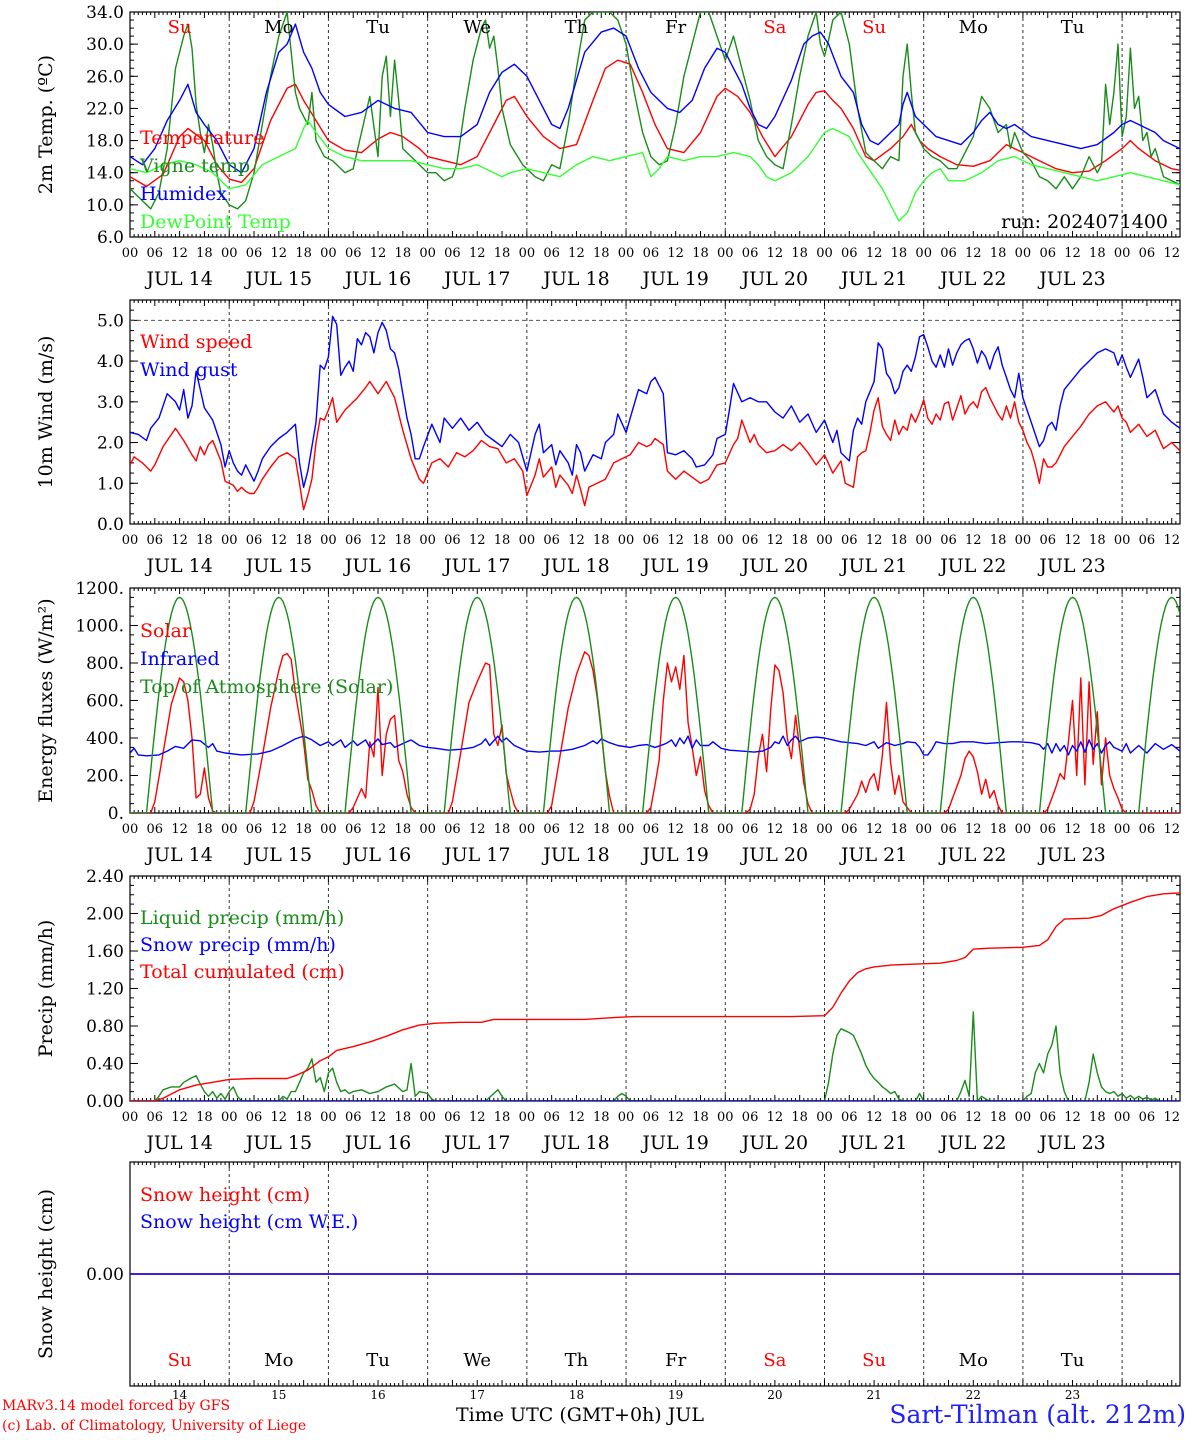  What do you see at coordinates (378, 1360) in the screenshot?
I see `weekday-label: Tu` at bounding box center [378, 1360].